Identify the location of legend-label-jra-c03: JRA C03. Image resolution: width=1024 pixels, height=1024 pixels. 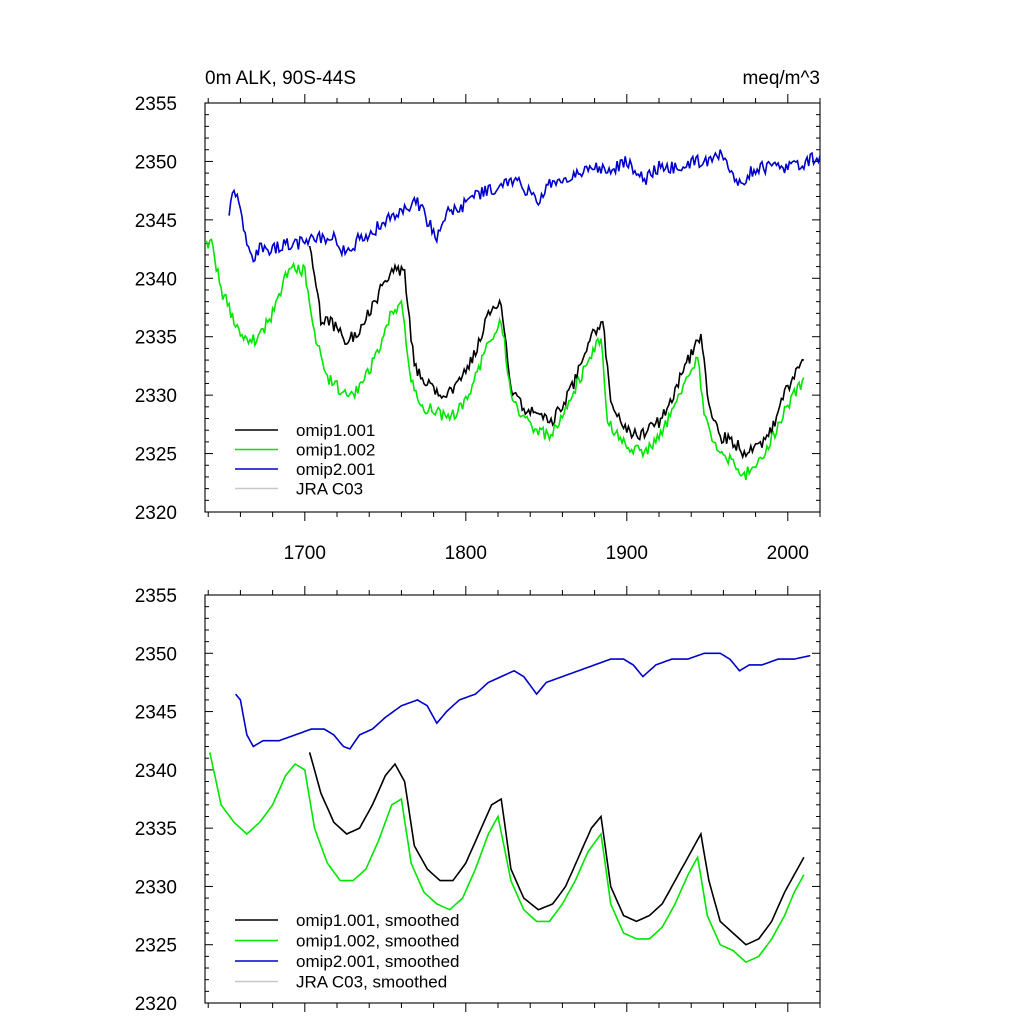
(329, 489).